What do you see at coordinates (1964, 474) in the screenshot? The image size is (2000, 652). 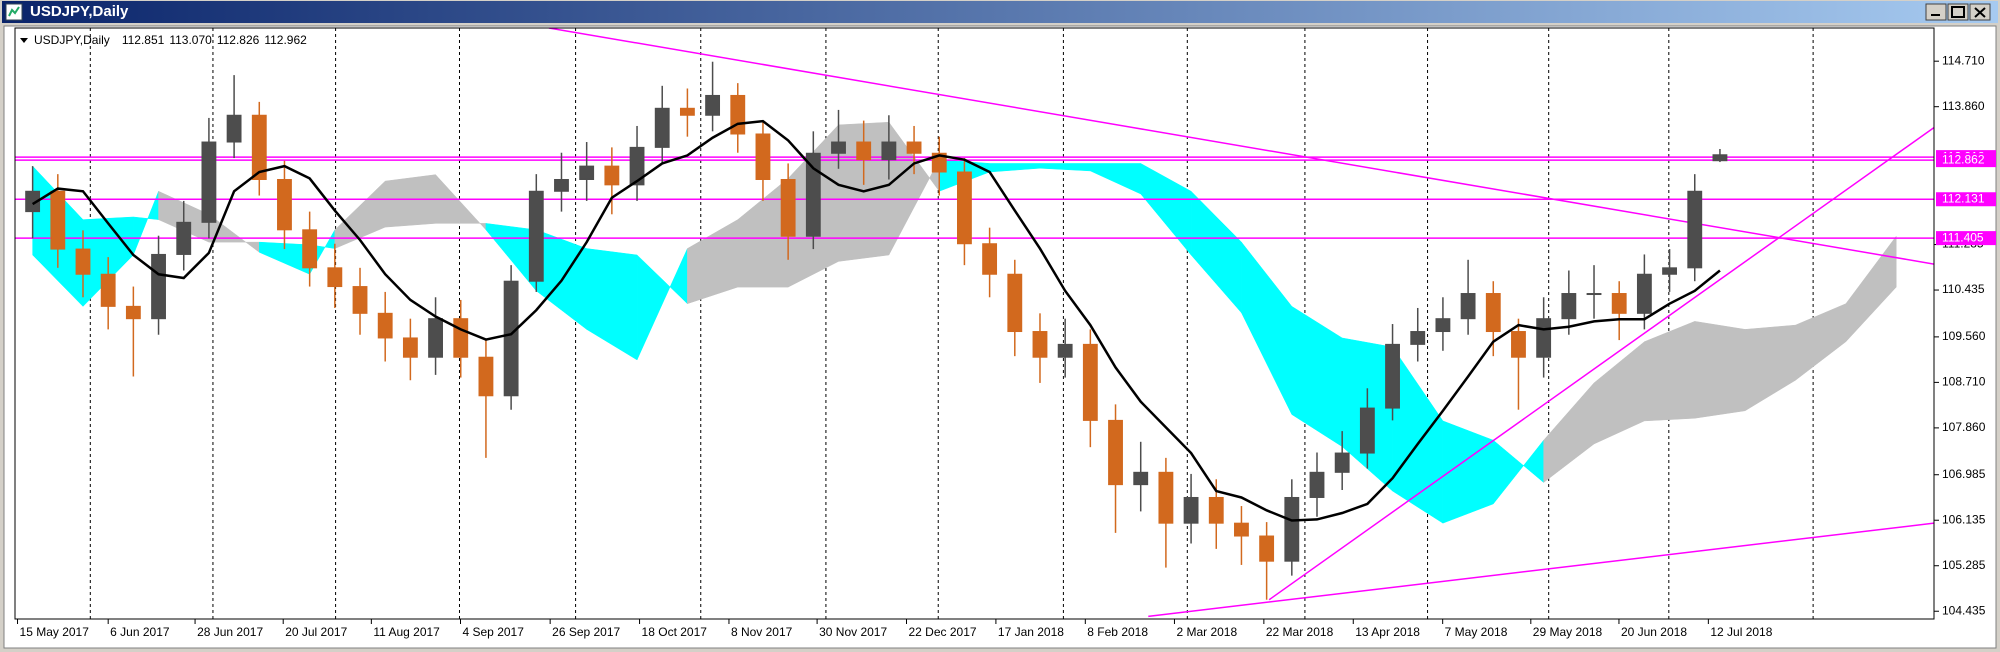 I see `y-tick-label: 106.985` at bounding box center [1964, 474].